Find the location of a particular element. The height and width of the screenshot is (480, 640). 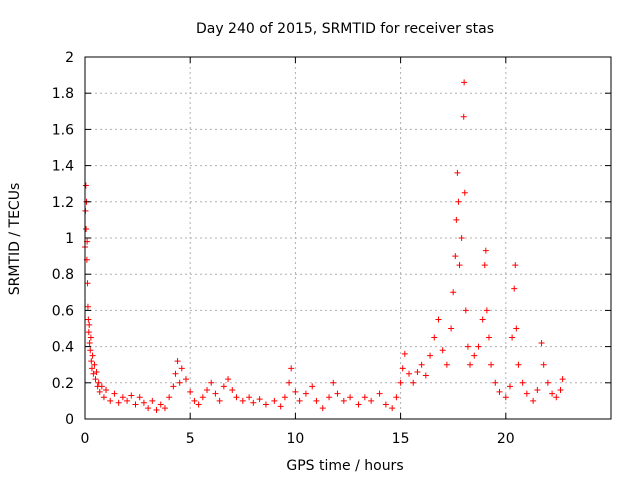

y-tick-label: 2 is located at coordinates (69, 58).